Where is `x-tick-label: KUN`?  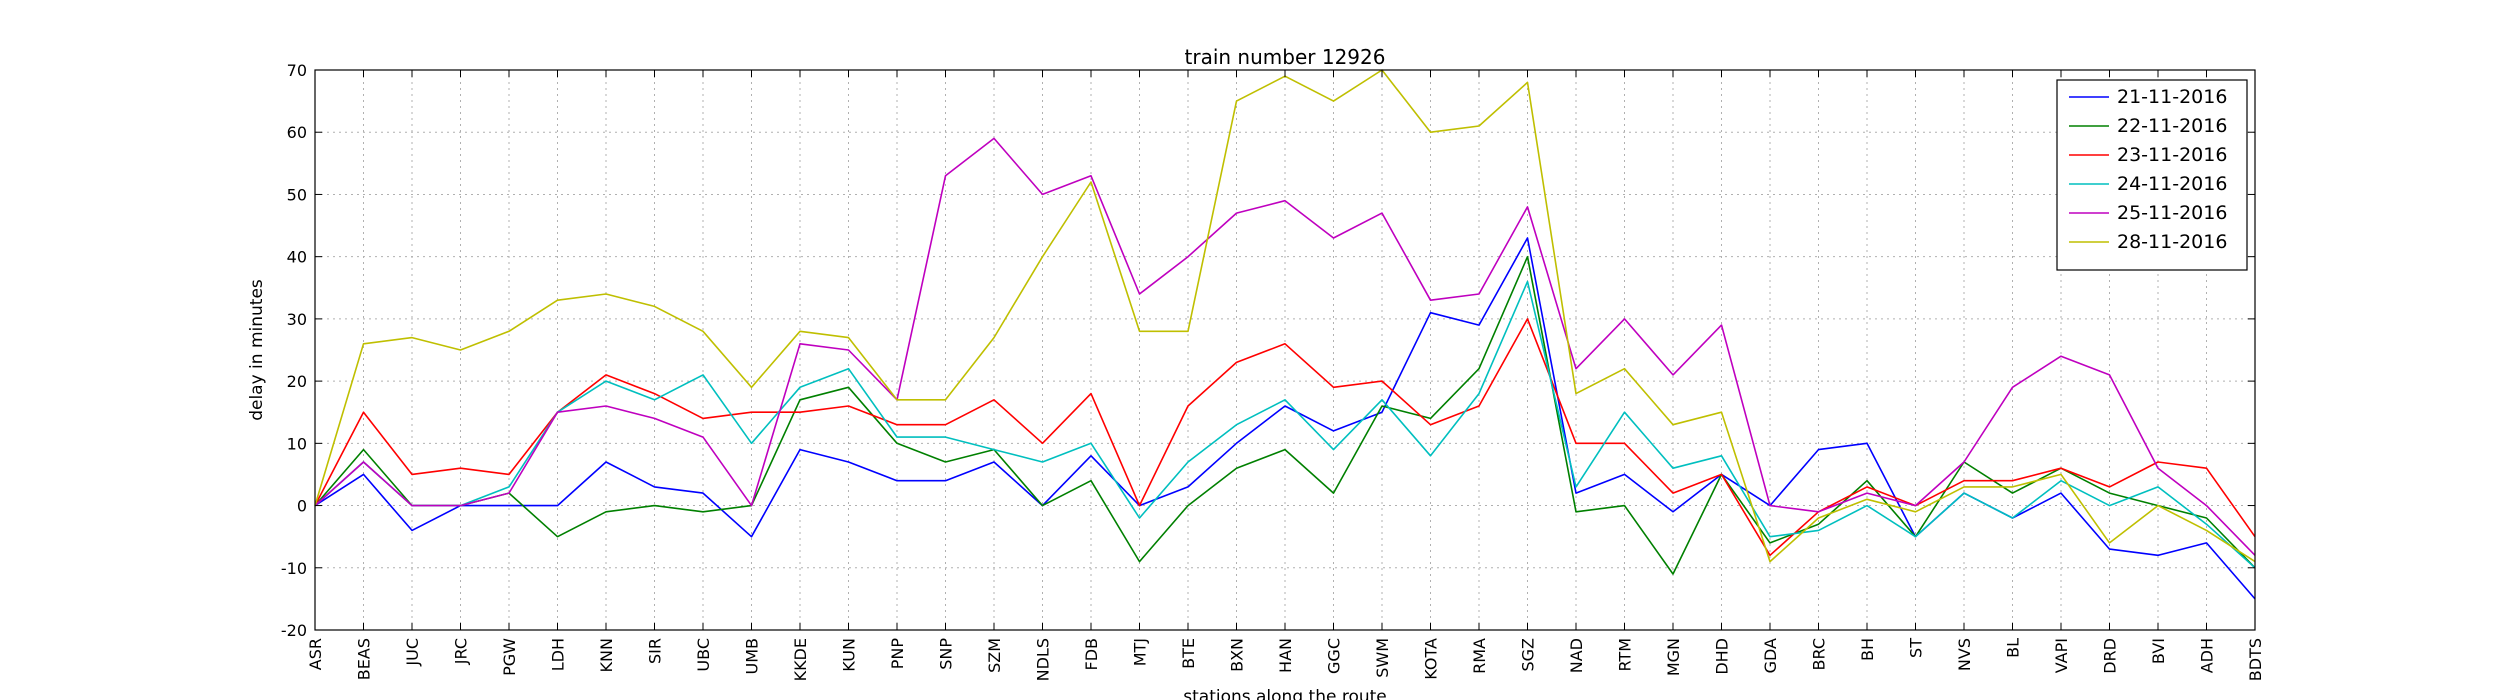 x-tick-label: KUN is located at coordinates (849, 655).